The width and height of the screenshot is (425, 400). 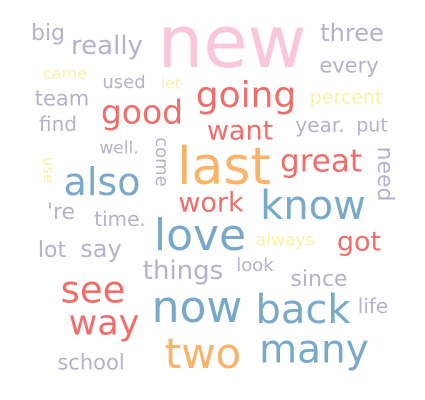 What do you see at coordinates (102, 182) in the screenshot?
I see `word-also: also` at bounding box center [102, 182].